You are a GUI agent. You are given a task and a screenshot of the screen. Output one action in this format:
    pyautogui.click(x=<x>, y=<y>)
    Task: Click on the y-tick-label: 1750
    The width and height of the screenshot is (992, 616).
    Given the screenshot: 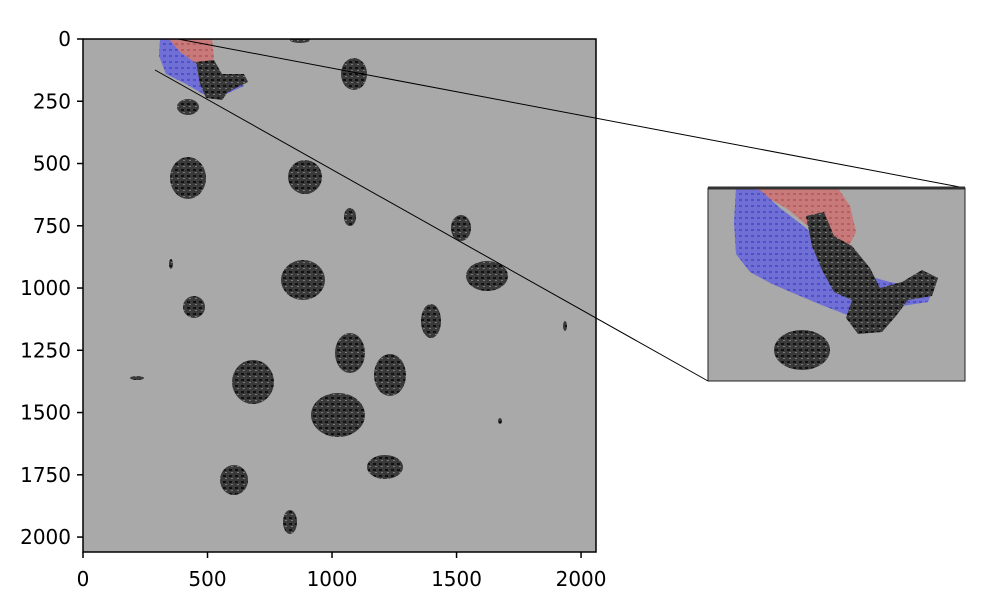 What is the action you would take?
    pyautogui.click(x=45, y=475)
    